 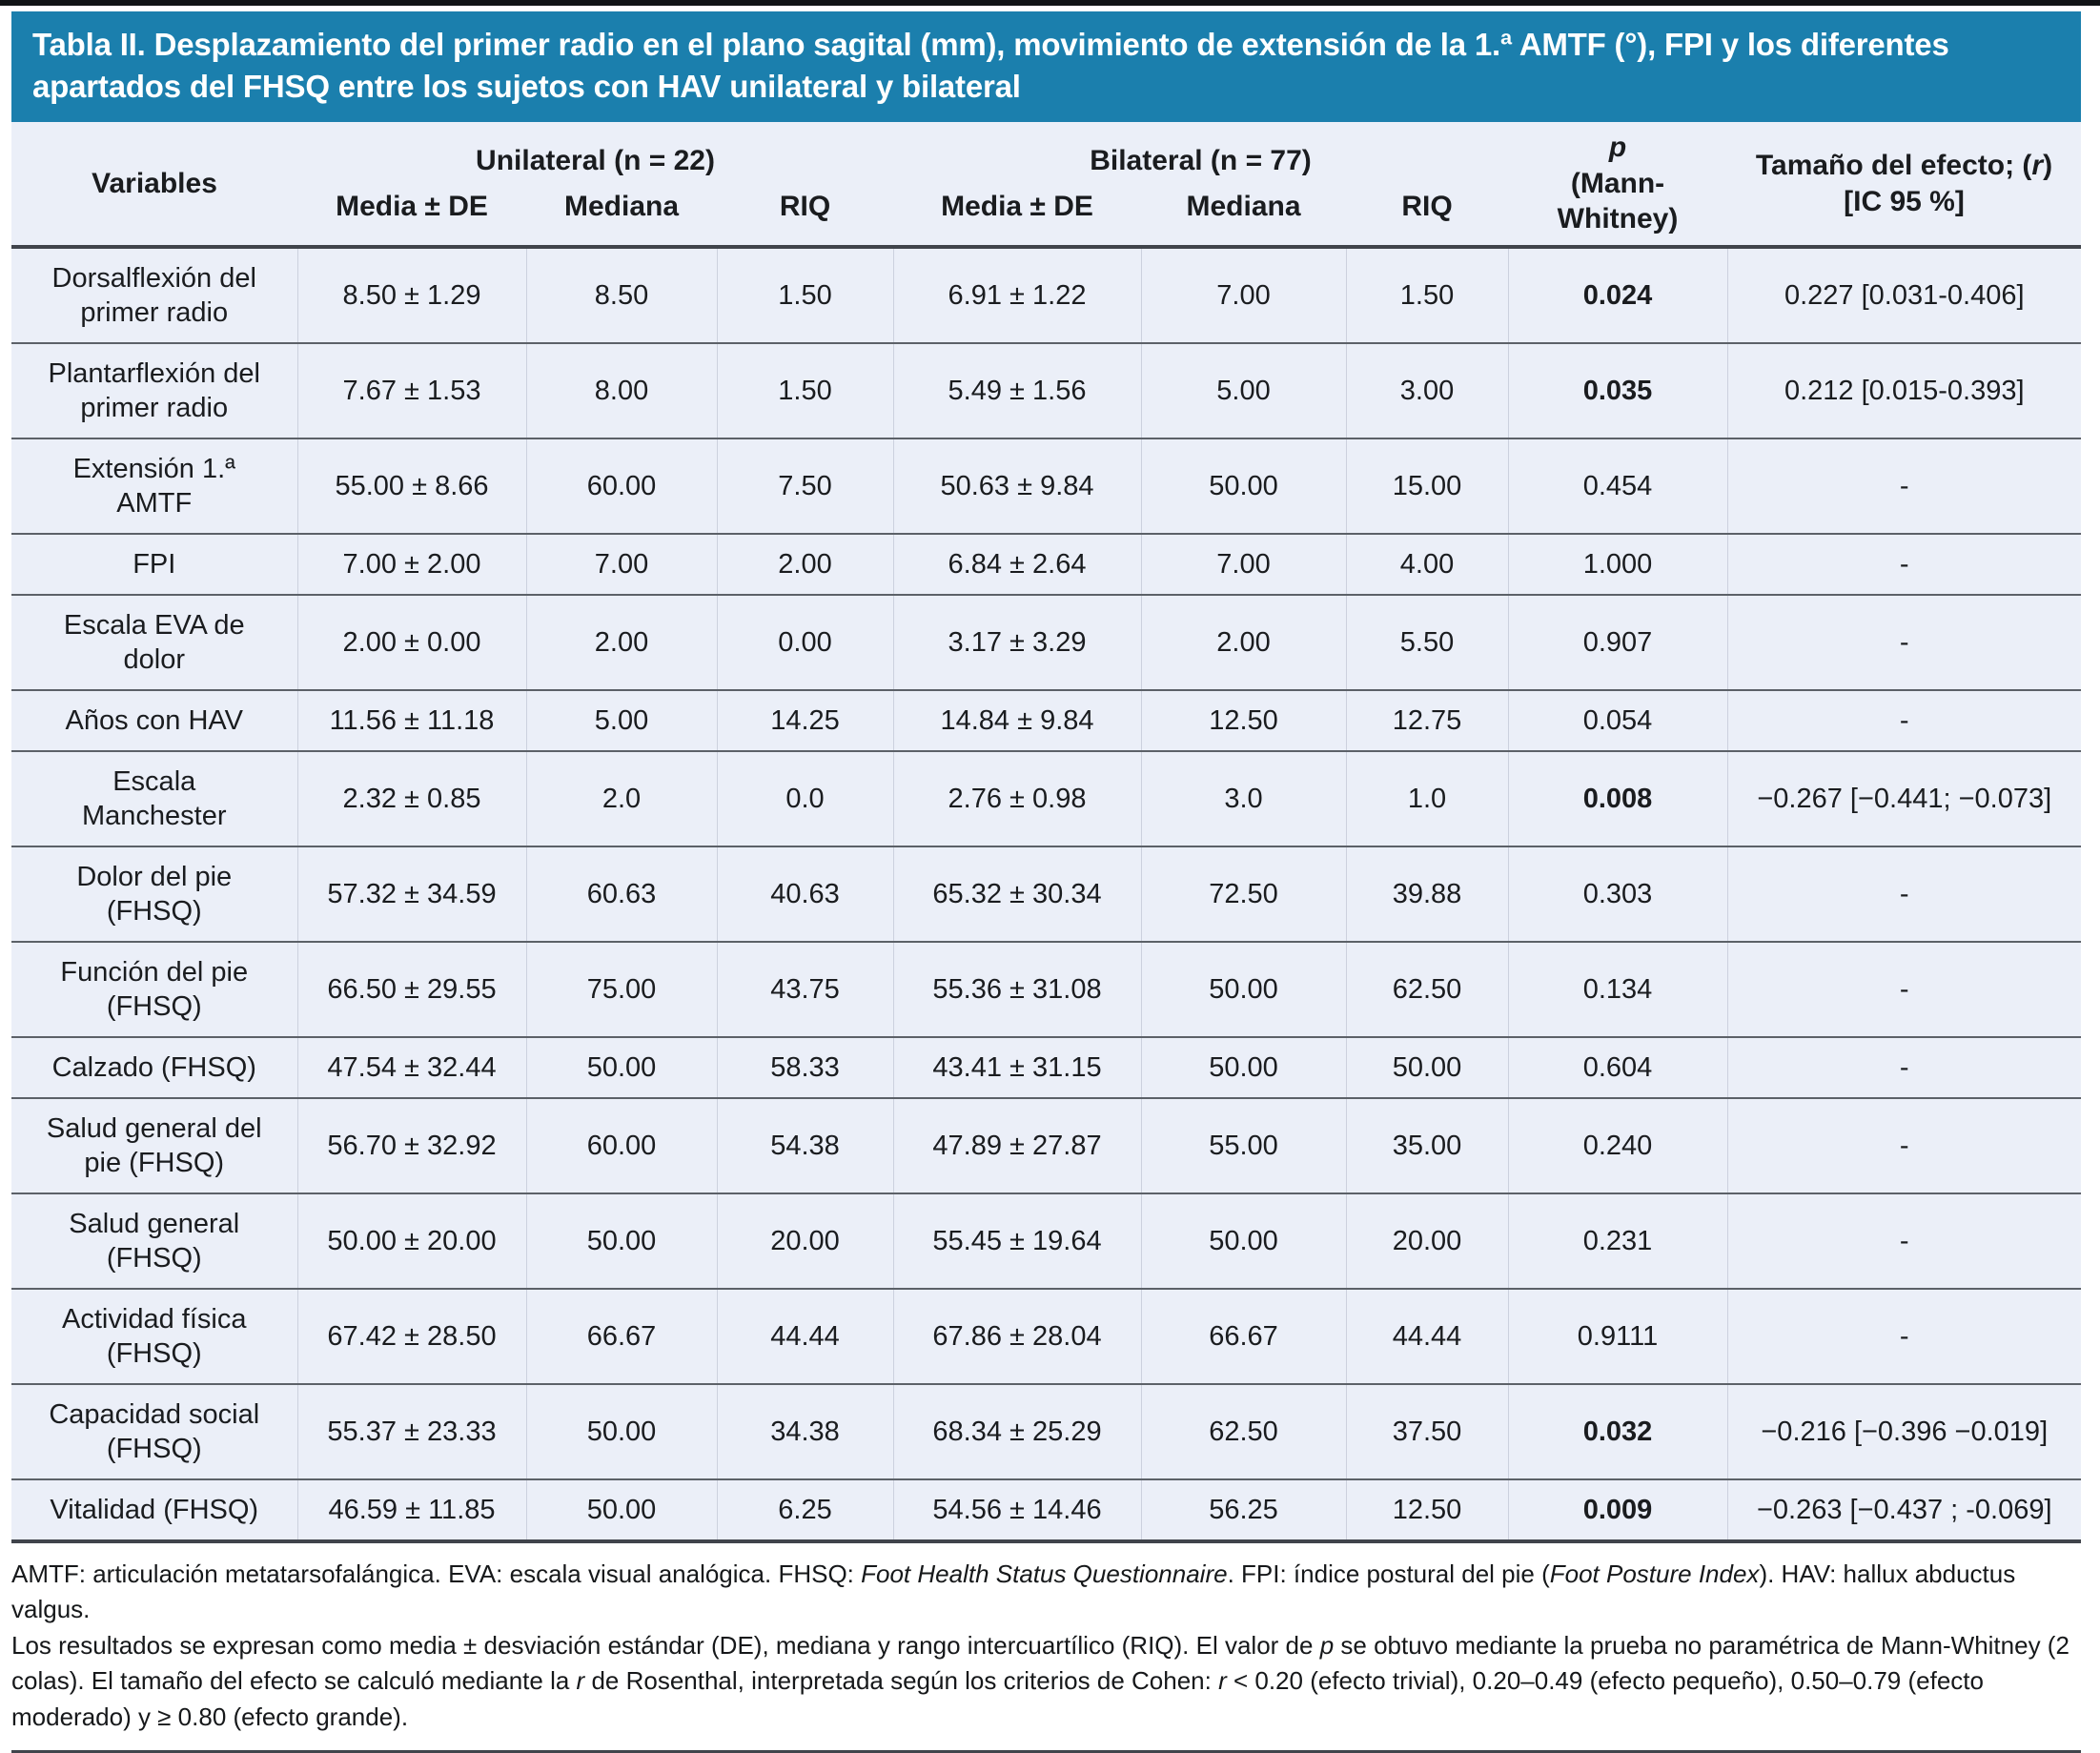 What do you see at coordinates (1426, 721) in the screenshot?
I see `bi-riq-cell: 12.75` at bounding box center [1426, 721].